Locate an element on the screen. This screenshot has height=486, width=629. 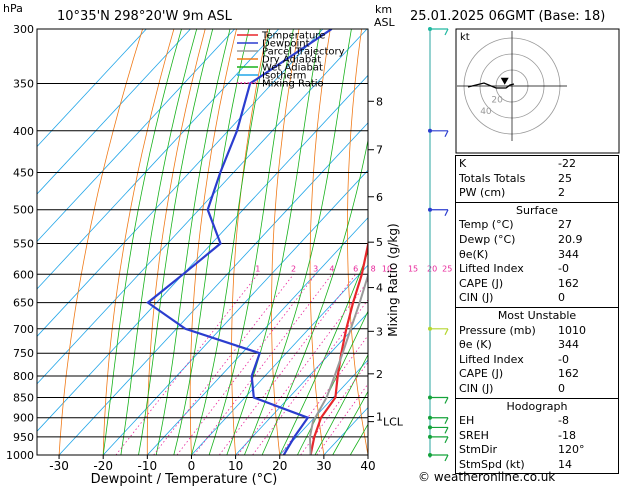
surface-row: Lifted Index -0 is located at coordinates (514, 269).